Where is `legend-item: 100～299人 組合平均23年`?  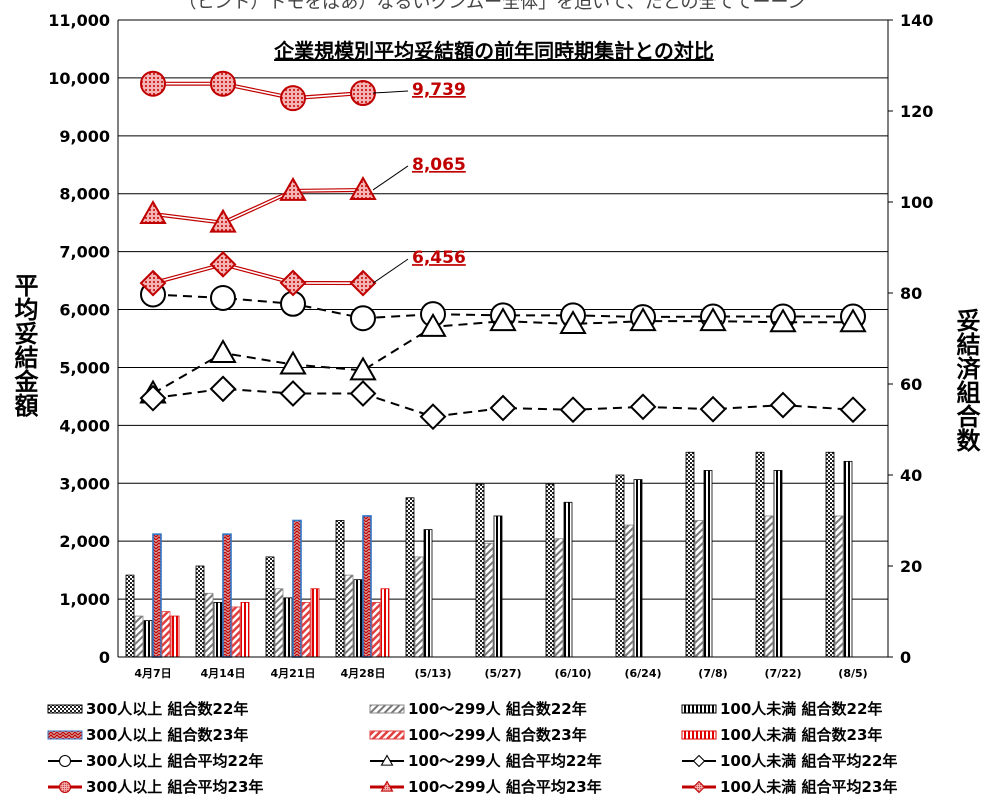 legend-item: 100～299人 組合平均23年 is located at coordinates (486, 787).